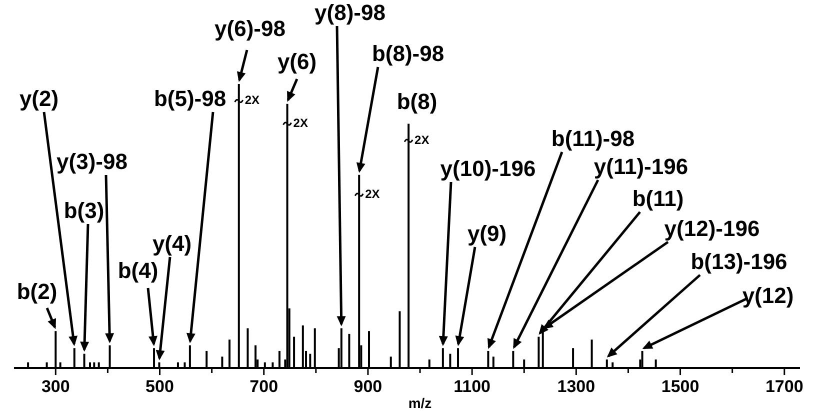 The height and width of the screenshot is (411, 814). What do you see at coordinates (39, 98) in the screenshot?
I see `annotation: y(2)` at bounding box center [39, 98].